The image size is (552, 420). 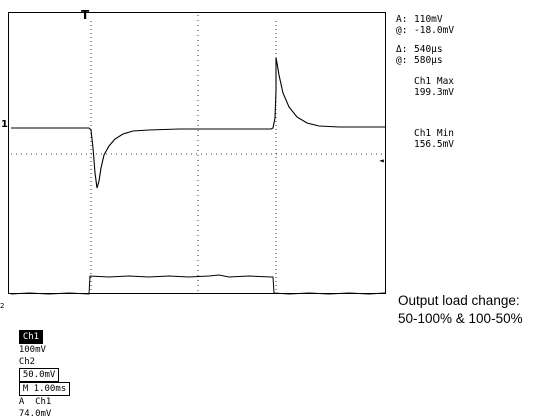 I want to click on ch1-ground-marker: 1, so click(x=4, y=124).